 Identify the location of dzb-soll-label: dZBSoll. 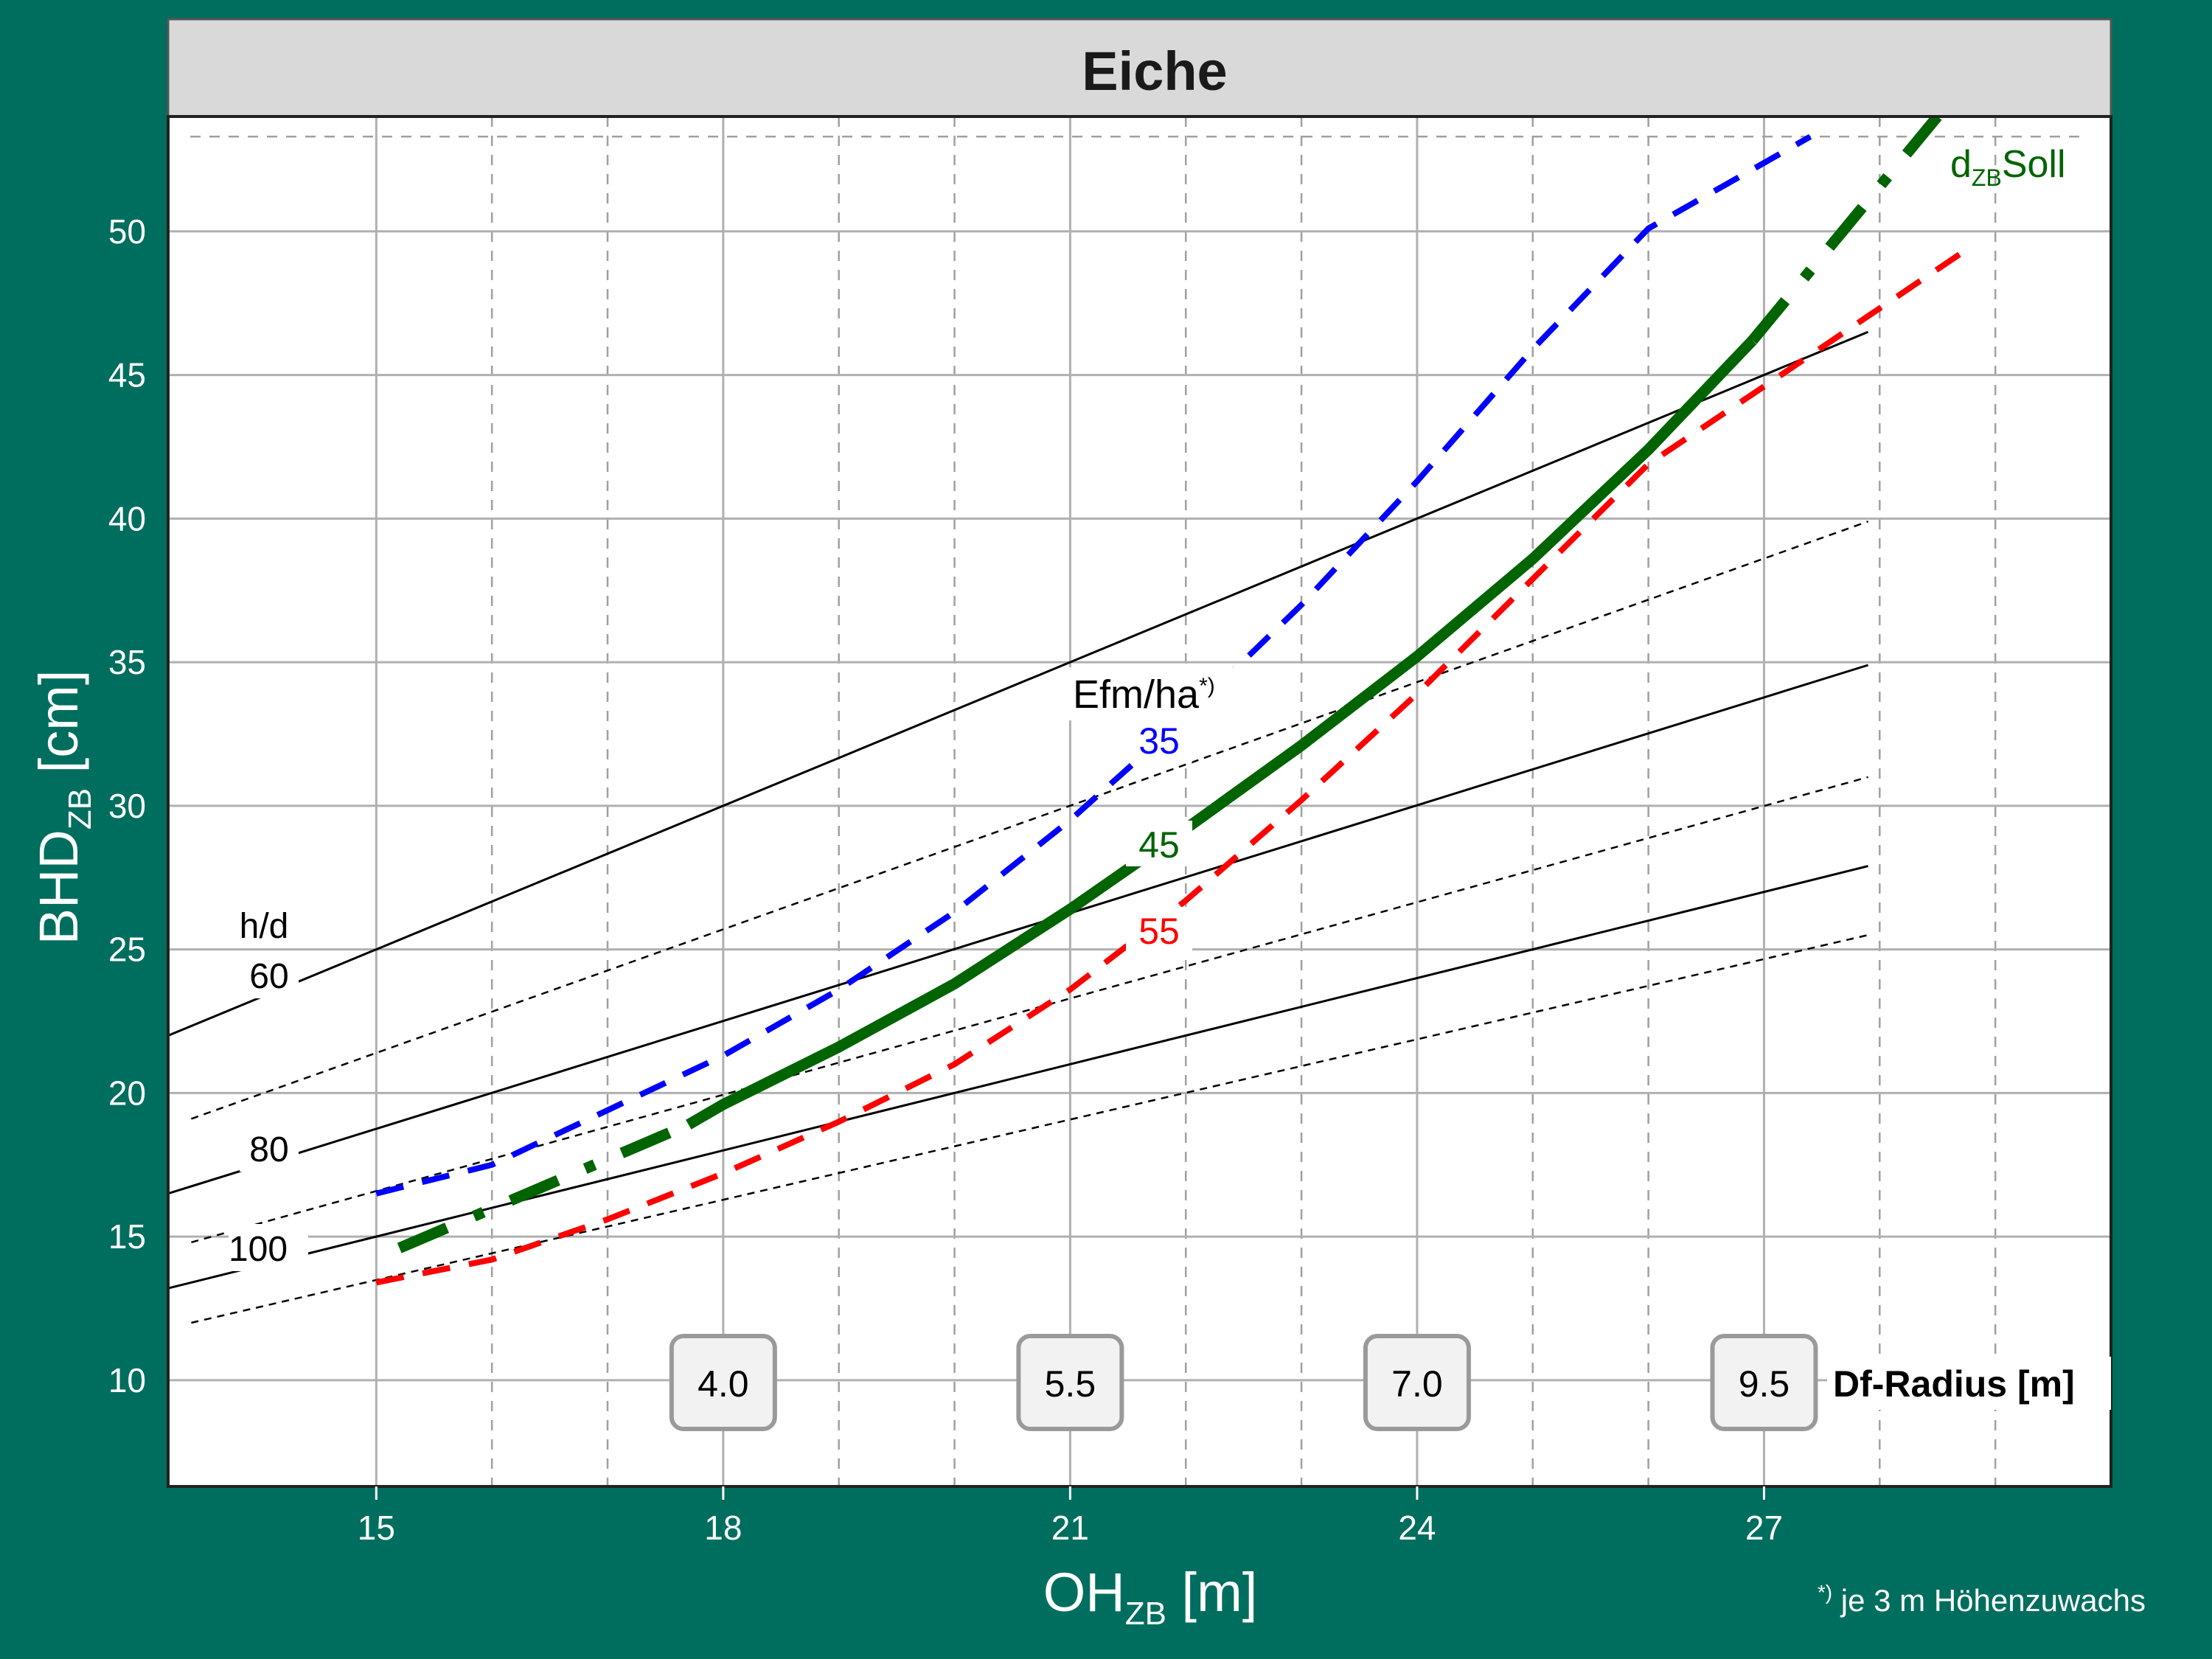
(2008, 167).